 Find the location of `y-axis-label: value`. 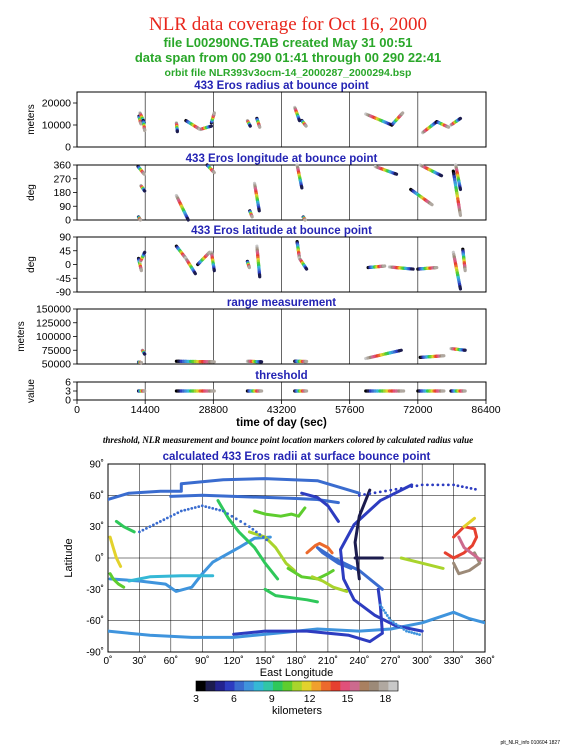

y-axis-label: value is located at coordinates (31, 391).